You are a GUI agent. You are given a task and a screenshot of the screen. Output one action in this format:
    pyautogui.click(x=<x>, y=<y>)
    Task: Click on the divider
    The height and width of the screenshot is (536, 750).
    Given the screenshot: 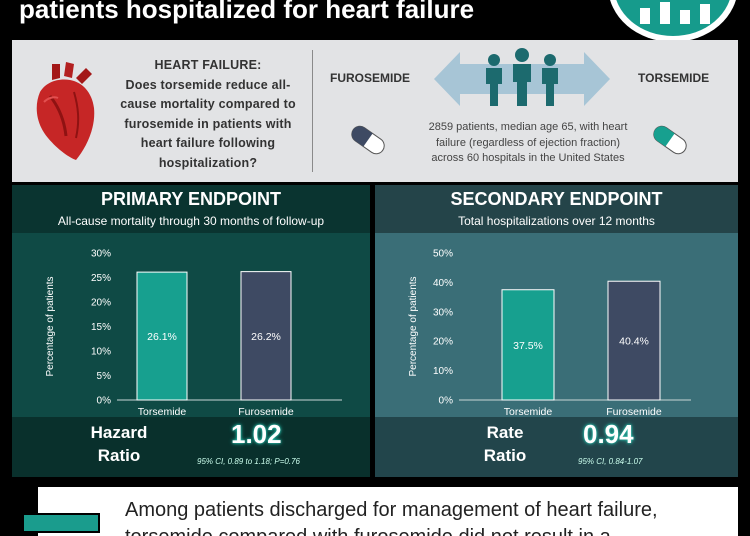 What is the action you would take?
    pyautogui.click(x=312, y=111)
    